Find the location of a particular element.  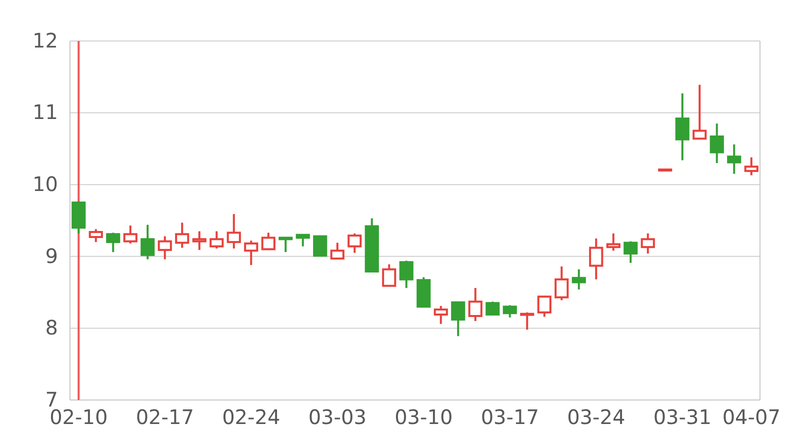

x-tick-label: 03-31 is located at coordinates (682, 417).